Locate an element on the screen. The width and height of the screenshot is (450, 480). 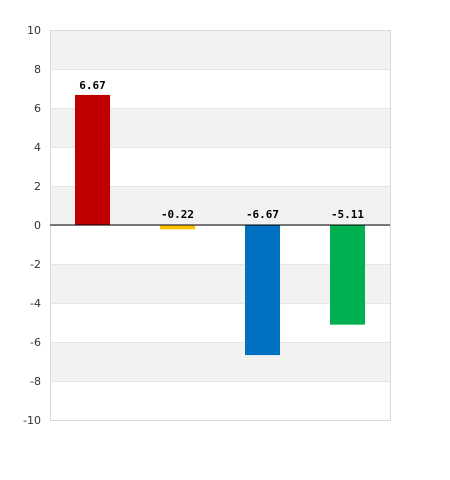
data-label: -0.22 is located at coordinates (177, 214).